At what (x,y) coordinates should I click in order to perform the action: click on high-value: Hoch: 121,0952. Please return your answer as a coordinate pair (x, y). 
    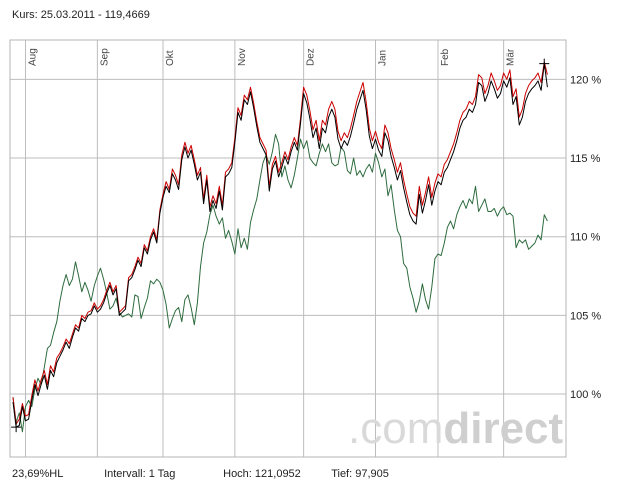
    Looking at the image, I should click on (262, 474).